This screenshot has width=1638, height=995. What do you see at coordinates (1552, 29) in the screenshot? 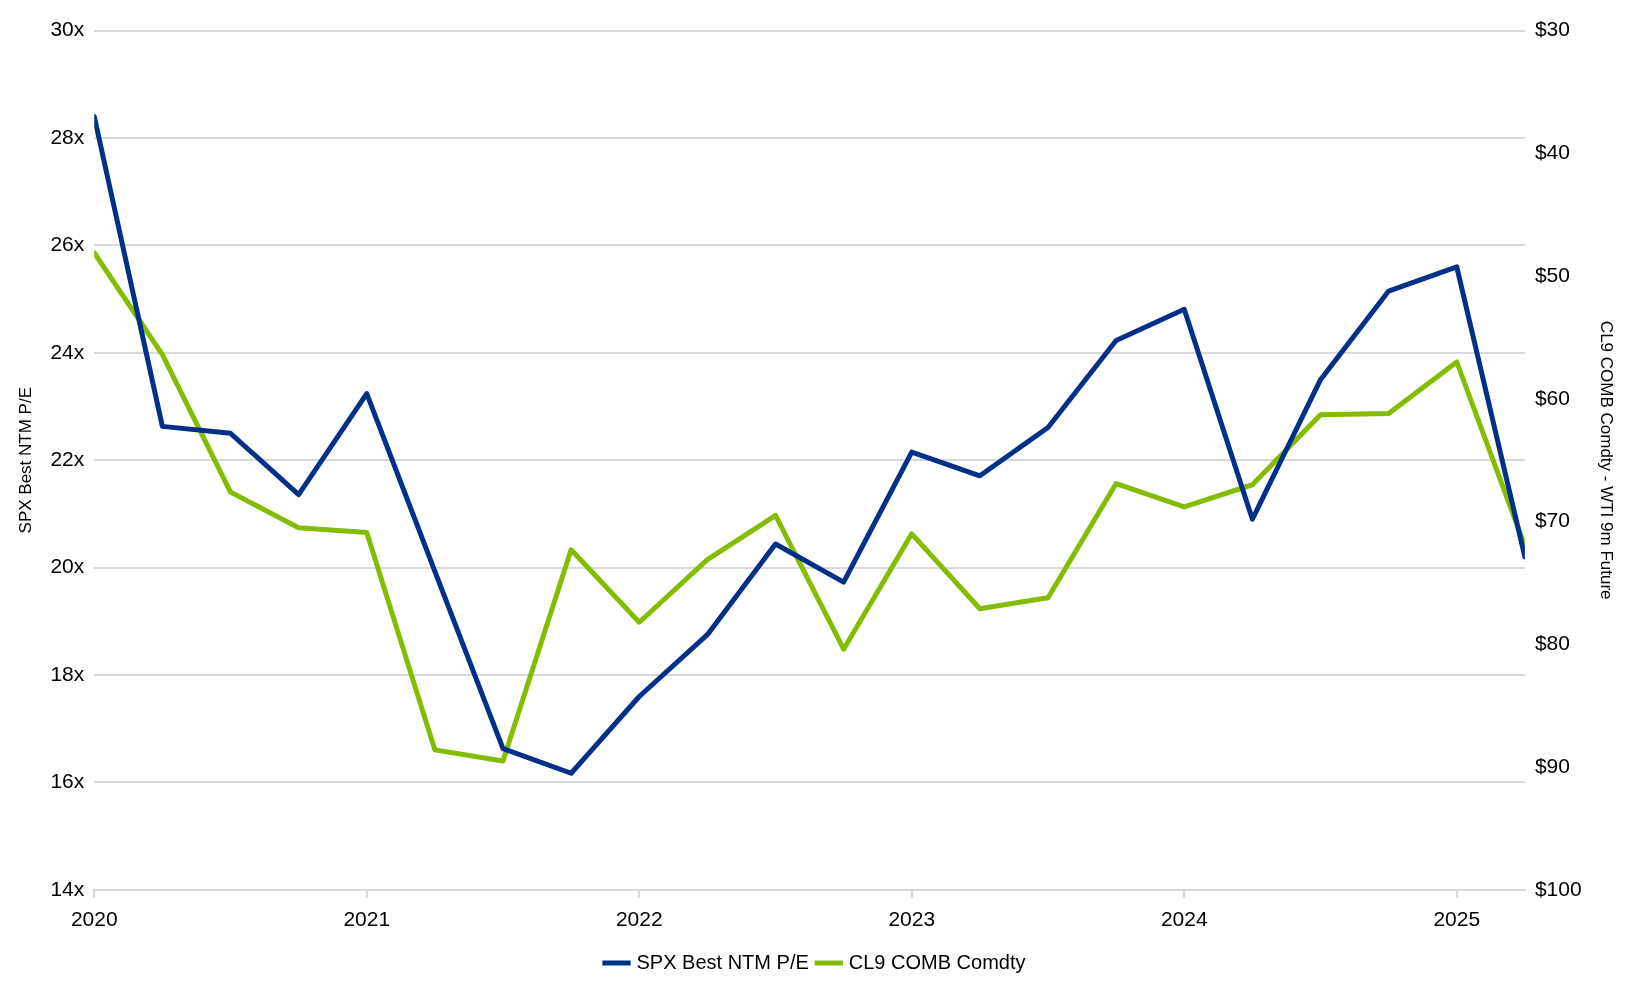
I see `y2-tick-label: $30` at bounding box center [1552, 29].